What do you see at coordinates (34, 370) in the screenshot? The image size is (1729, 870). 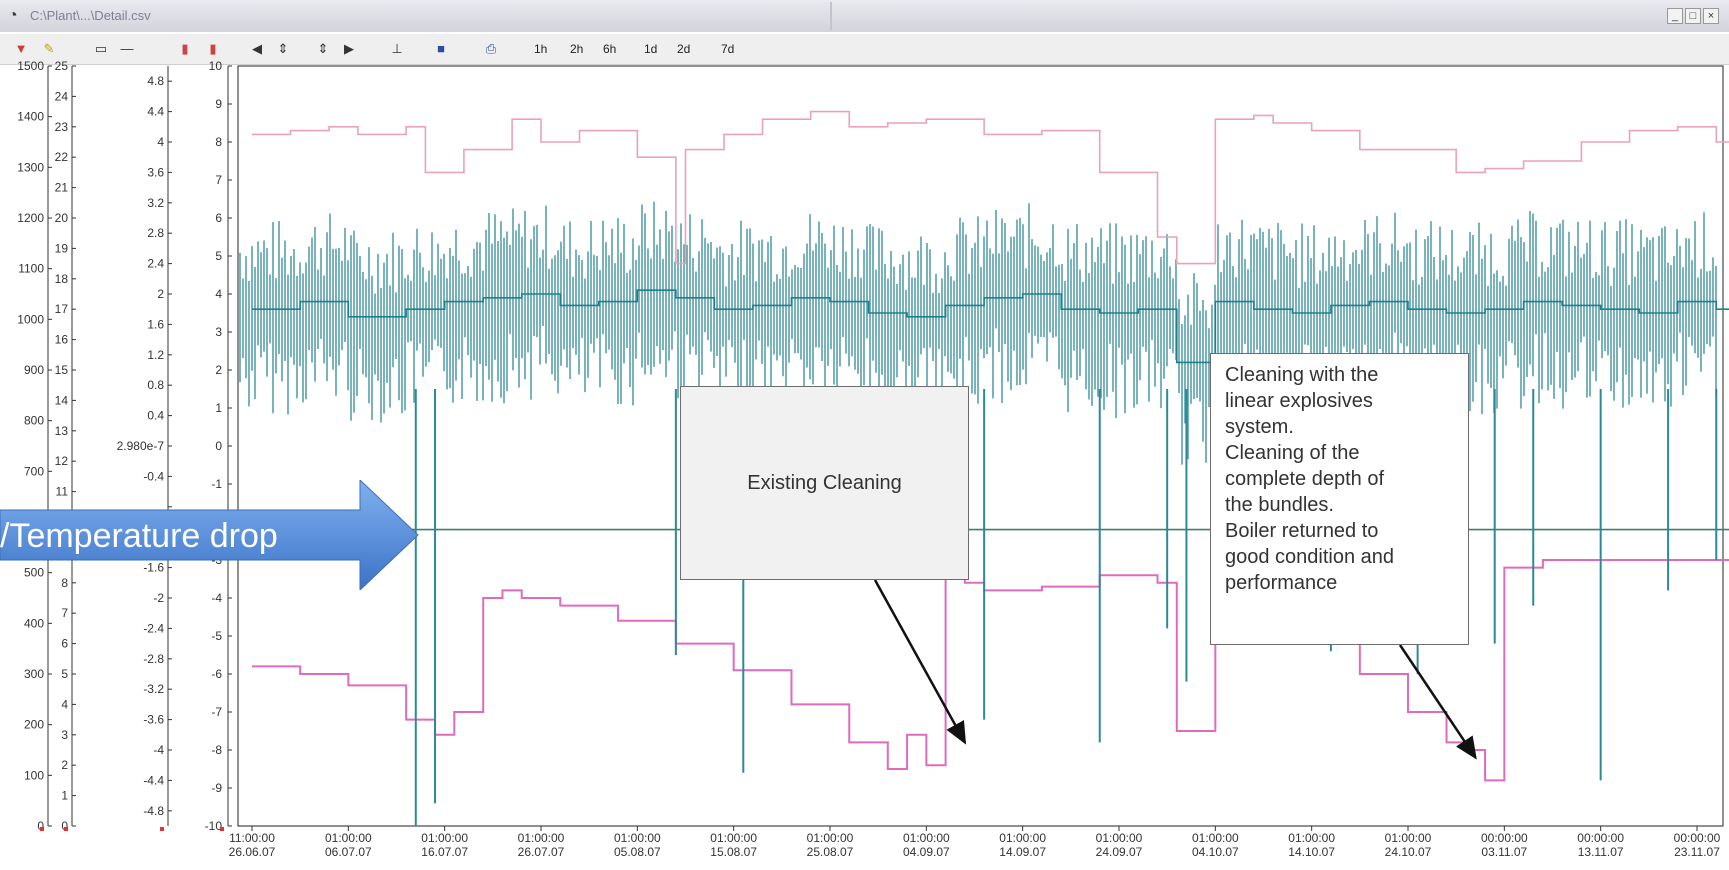 I see `y1-tick-label: 900` at bounding box center [34, 370].